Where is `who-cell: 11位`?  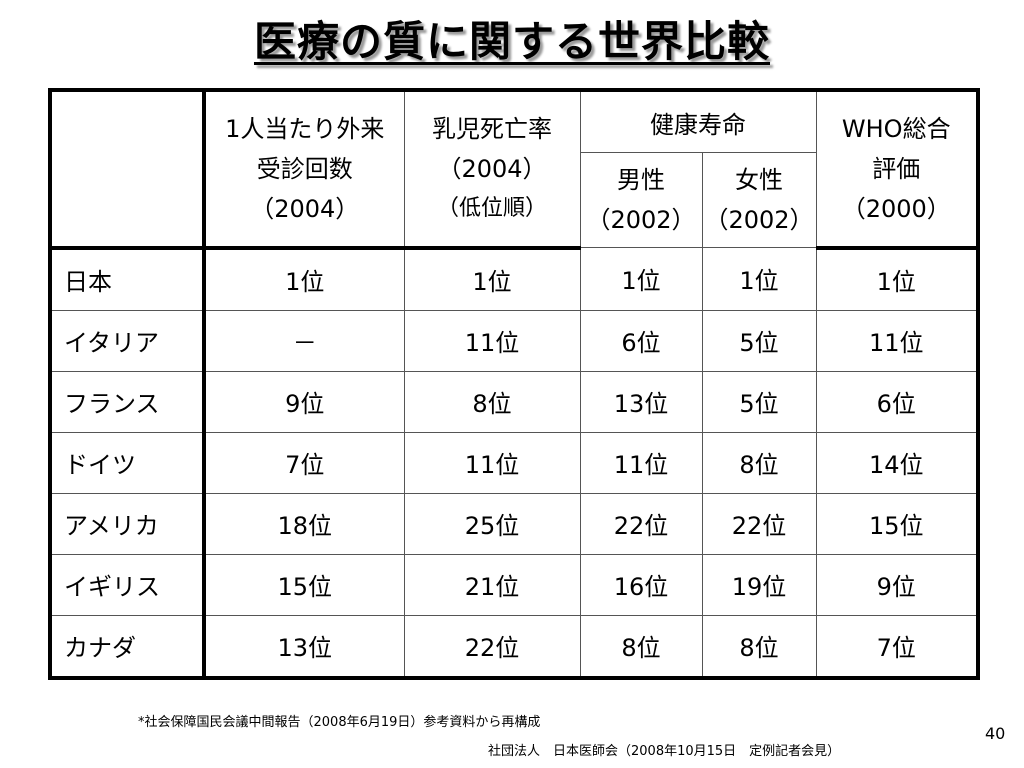 who-cell: 11位 is located at coordinates (897, 340).